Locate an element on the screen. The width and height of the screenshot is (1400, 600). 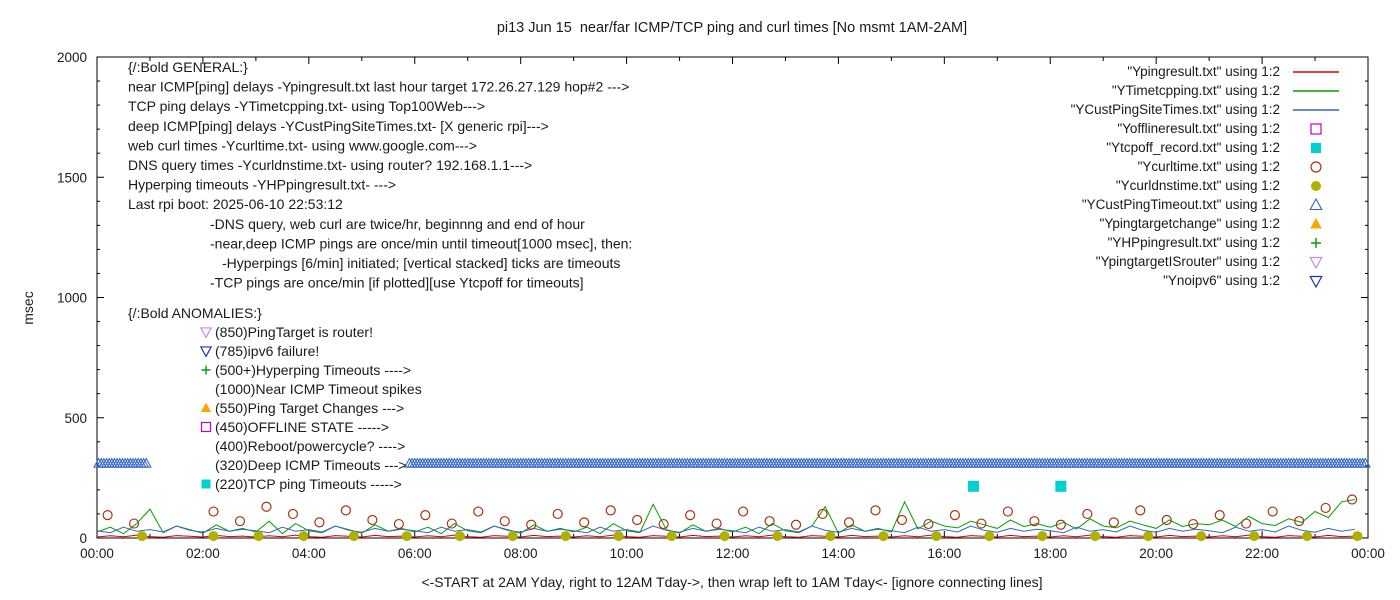
anomaly-line: (450)OFFLINE STATE -----> is located at coordinates (302, 427).